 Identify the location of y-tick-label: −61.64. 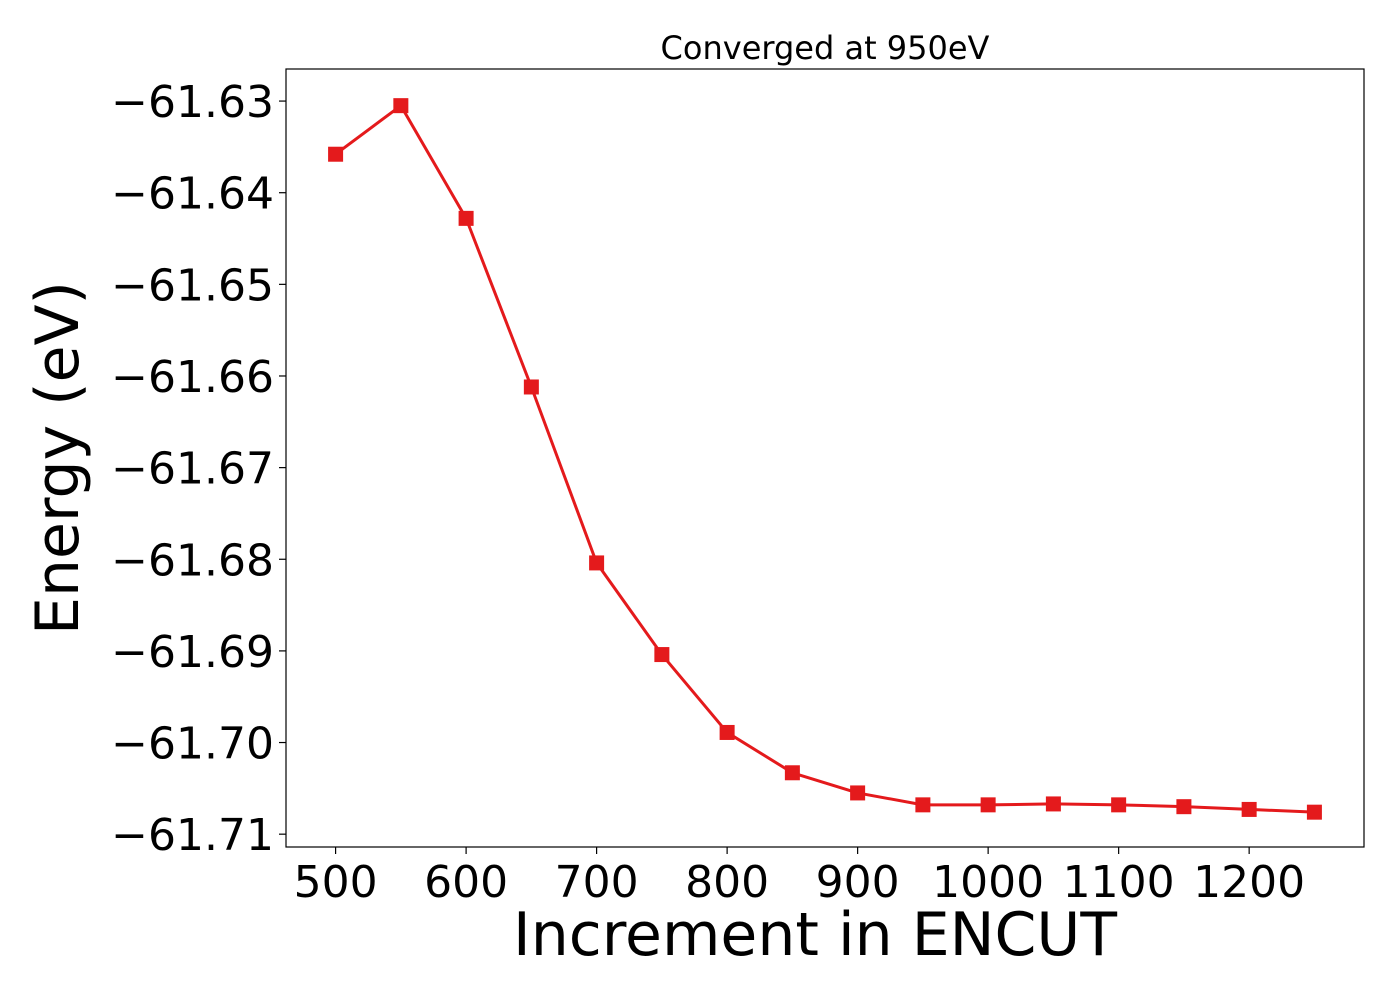
(192, 194).